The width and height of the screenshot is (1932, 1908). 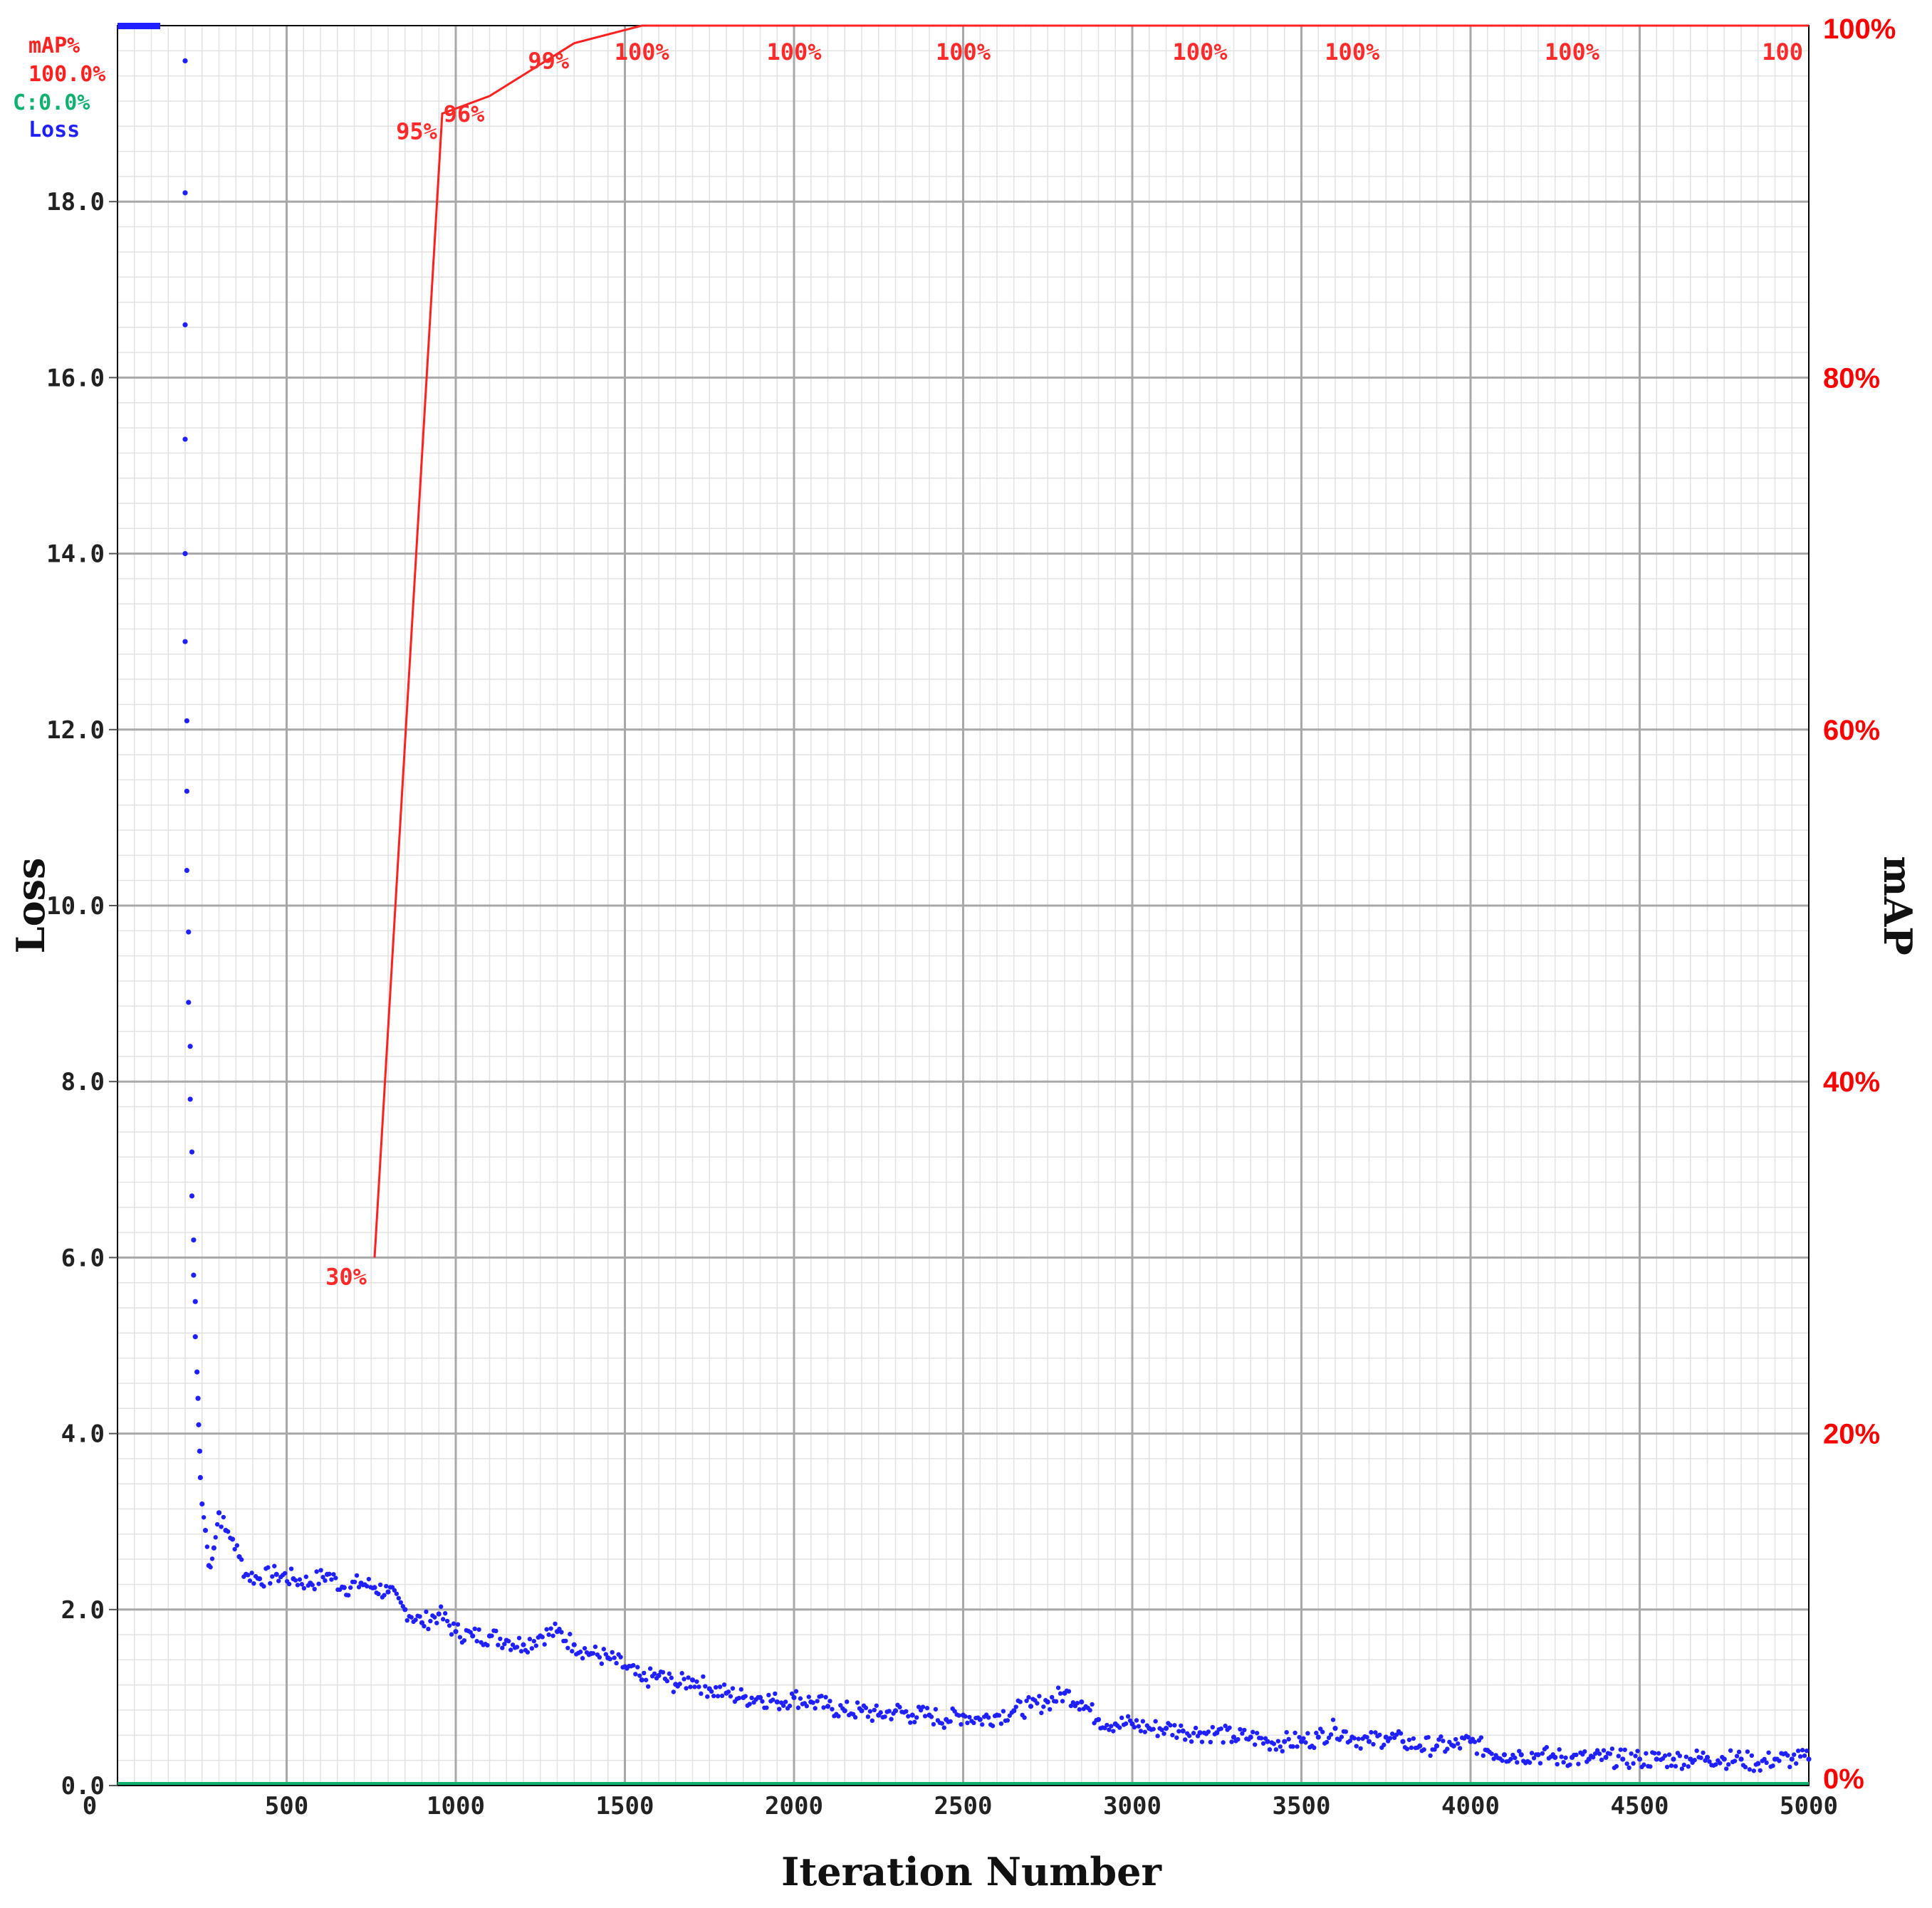 What do you see at coordinates (1640, 1806) in the screenshot?
I see `x-tick-label: 4500` at bounding box center [1640, 1806].